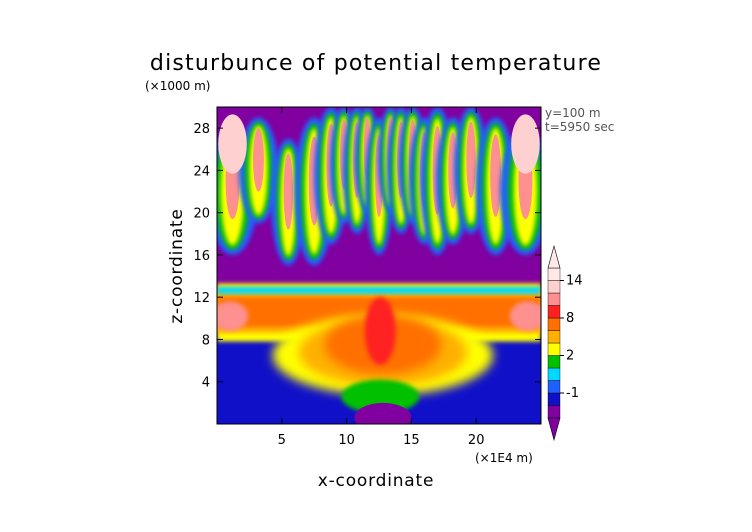 The image size is (752, 532). What do you see at coordinates (233, 316) in the screenshot?
I see `band-edge-left` at bounding box center [233, 316].